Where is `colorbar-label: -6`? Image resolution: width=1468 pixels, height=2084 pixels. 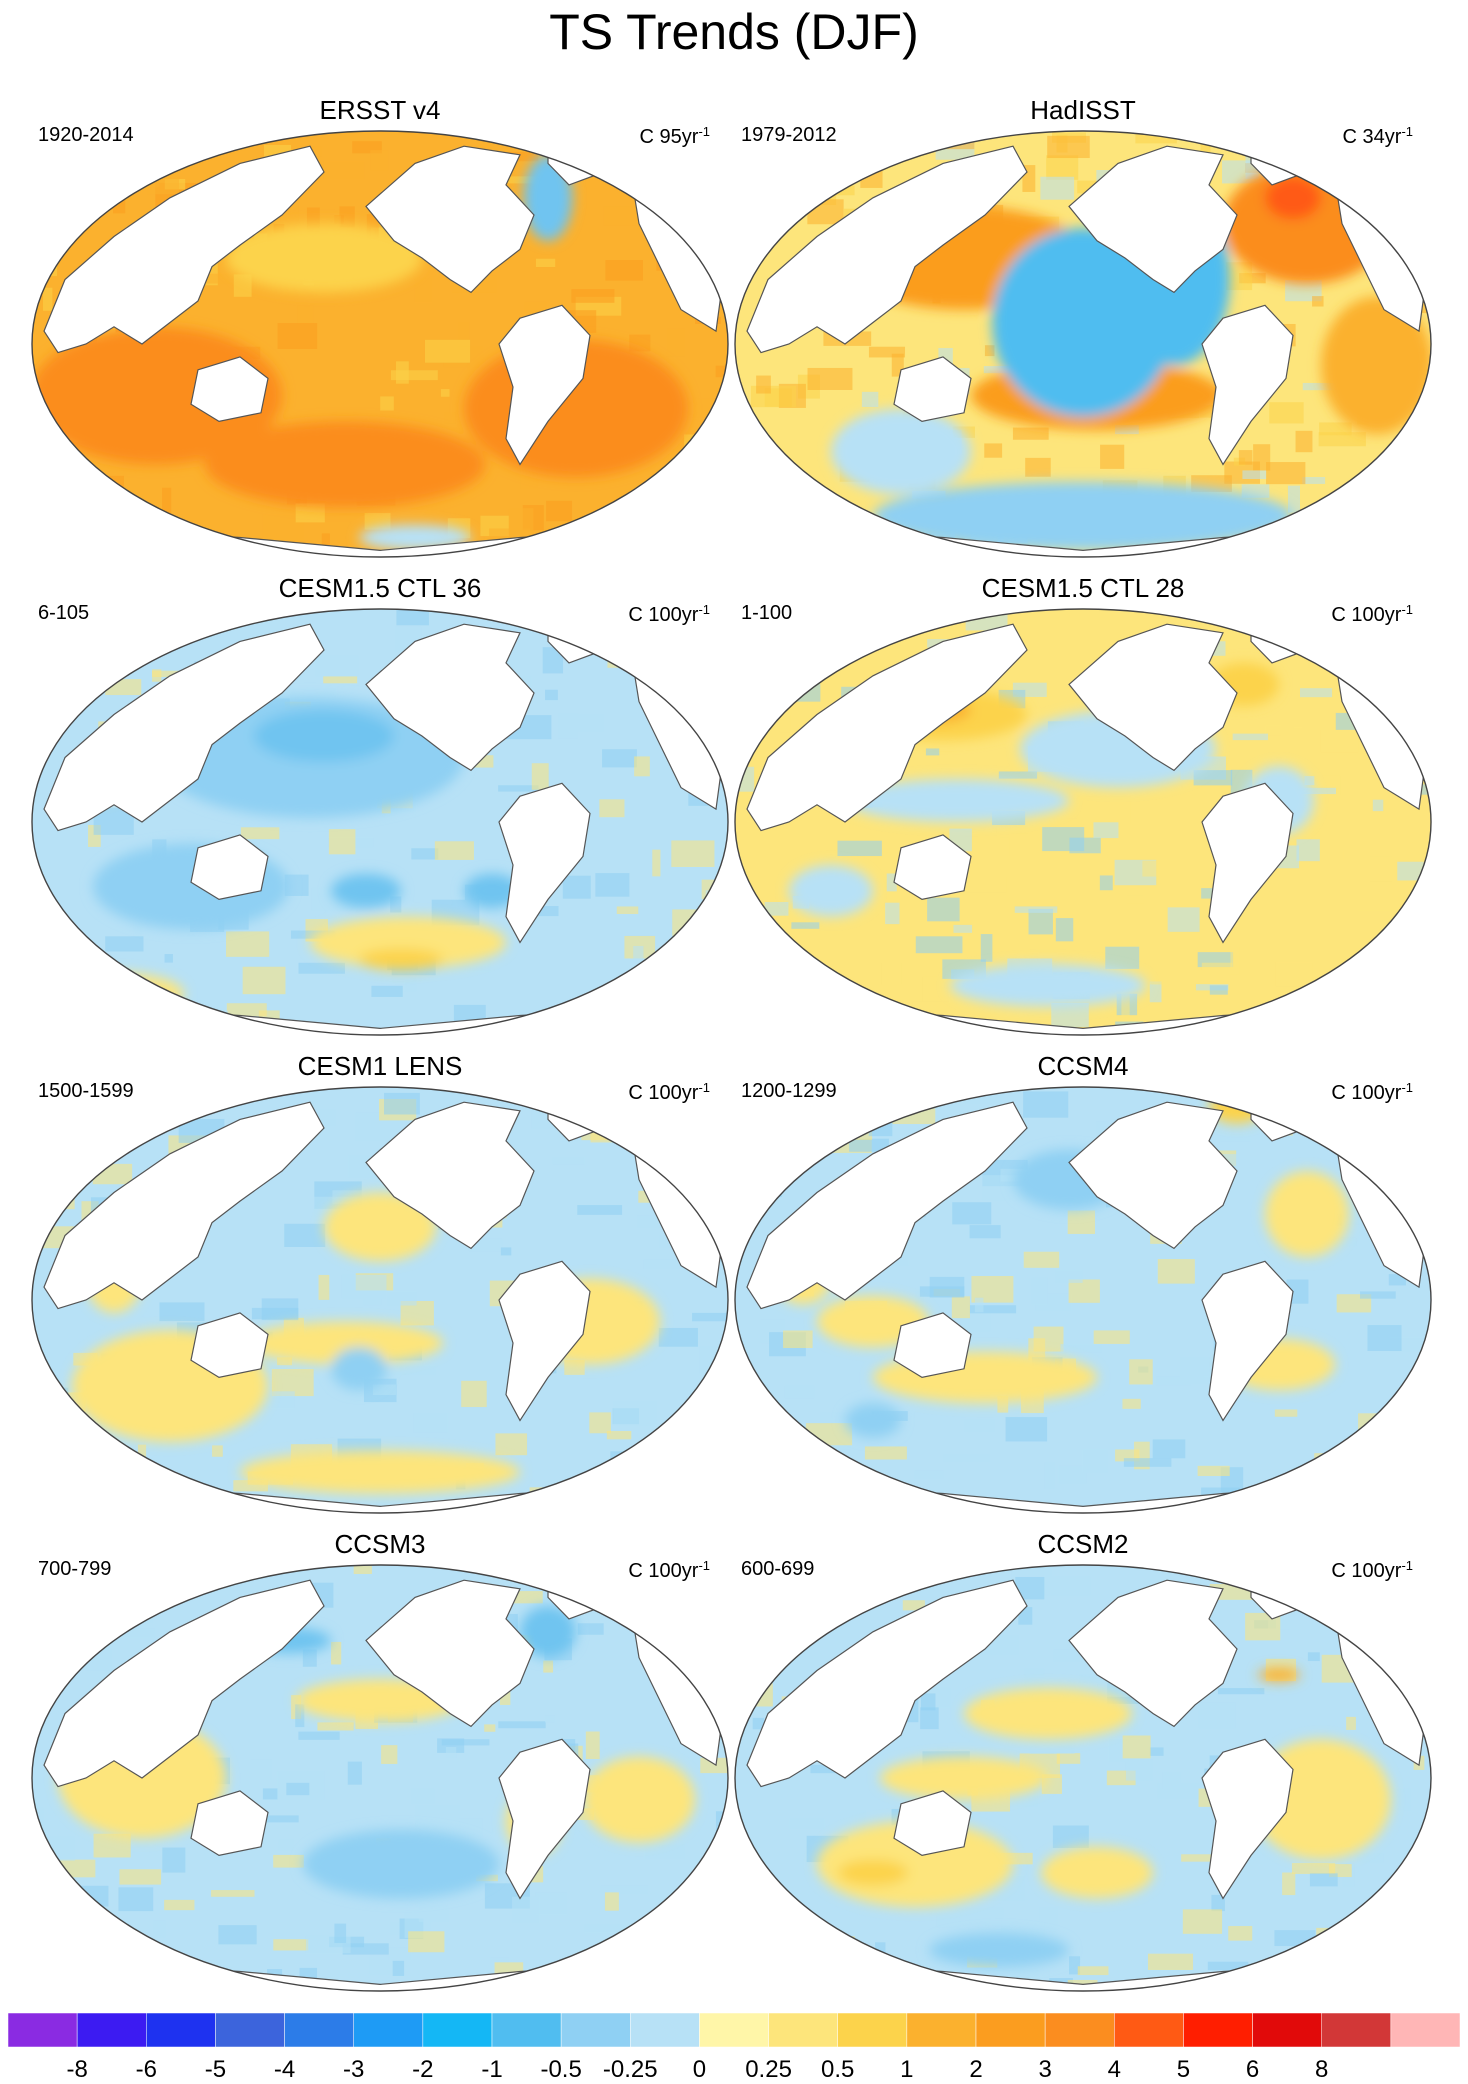
colorbar-label: -6 is located at coordinates (146, 2070).